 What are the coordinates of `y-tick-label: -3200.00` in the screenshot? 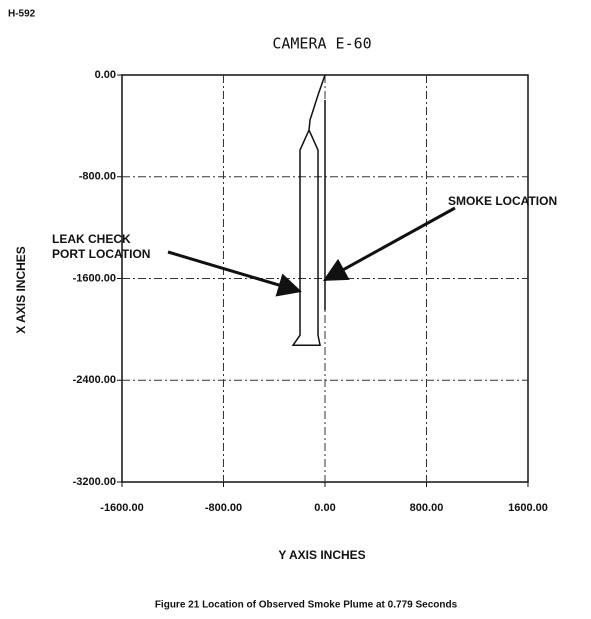 It's located at (94, 482).